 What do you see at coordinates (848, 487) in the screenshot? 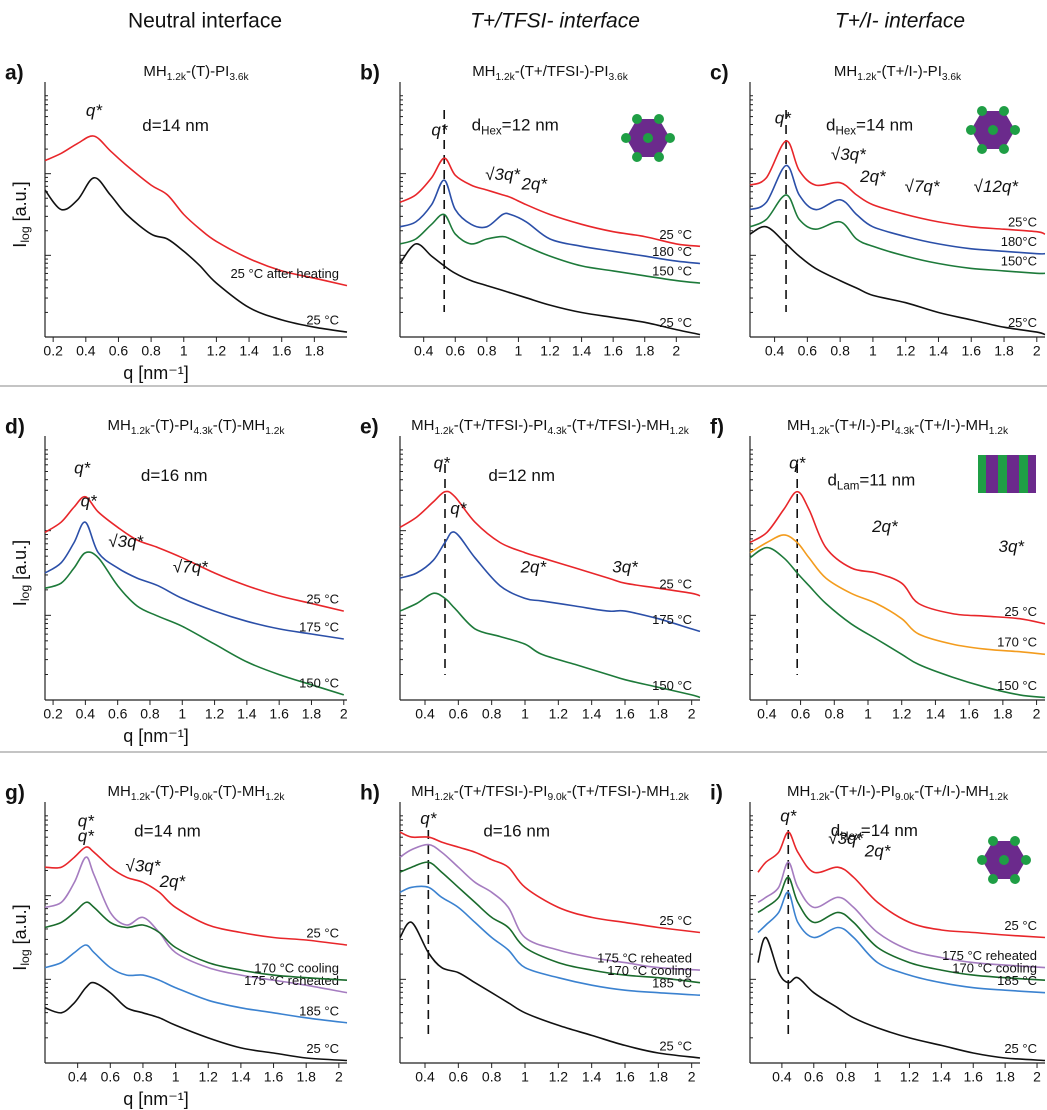
I see `annotation-part: Lam` at bounding box center [848, 487].